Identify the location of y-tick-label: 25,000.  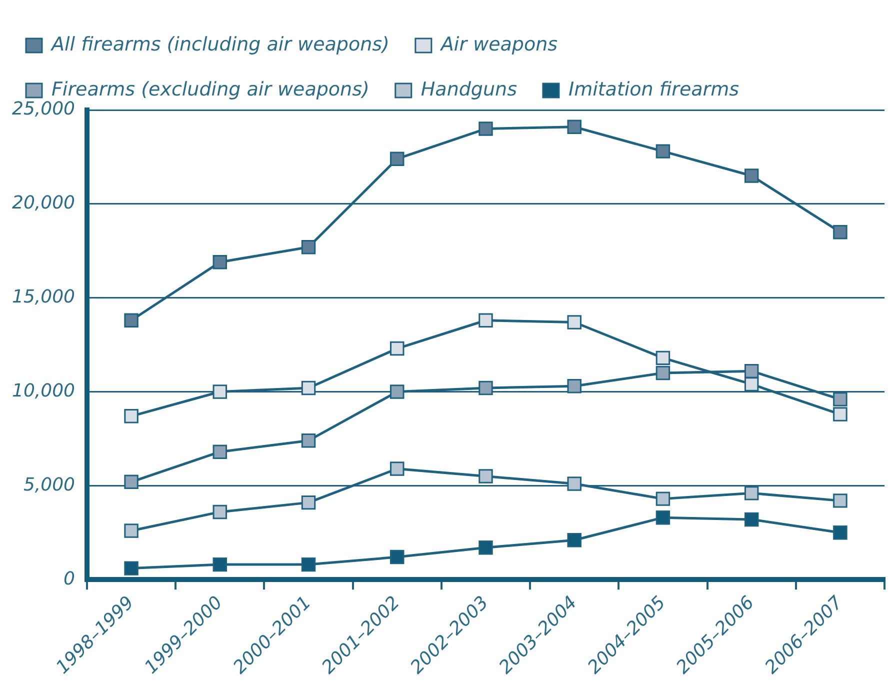
(43, 109).